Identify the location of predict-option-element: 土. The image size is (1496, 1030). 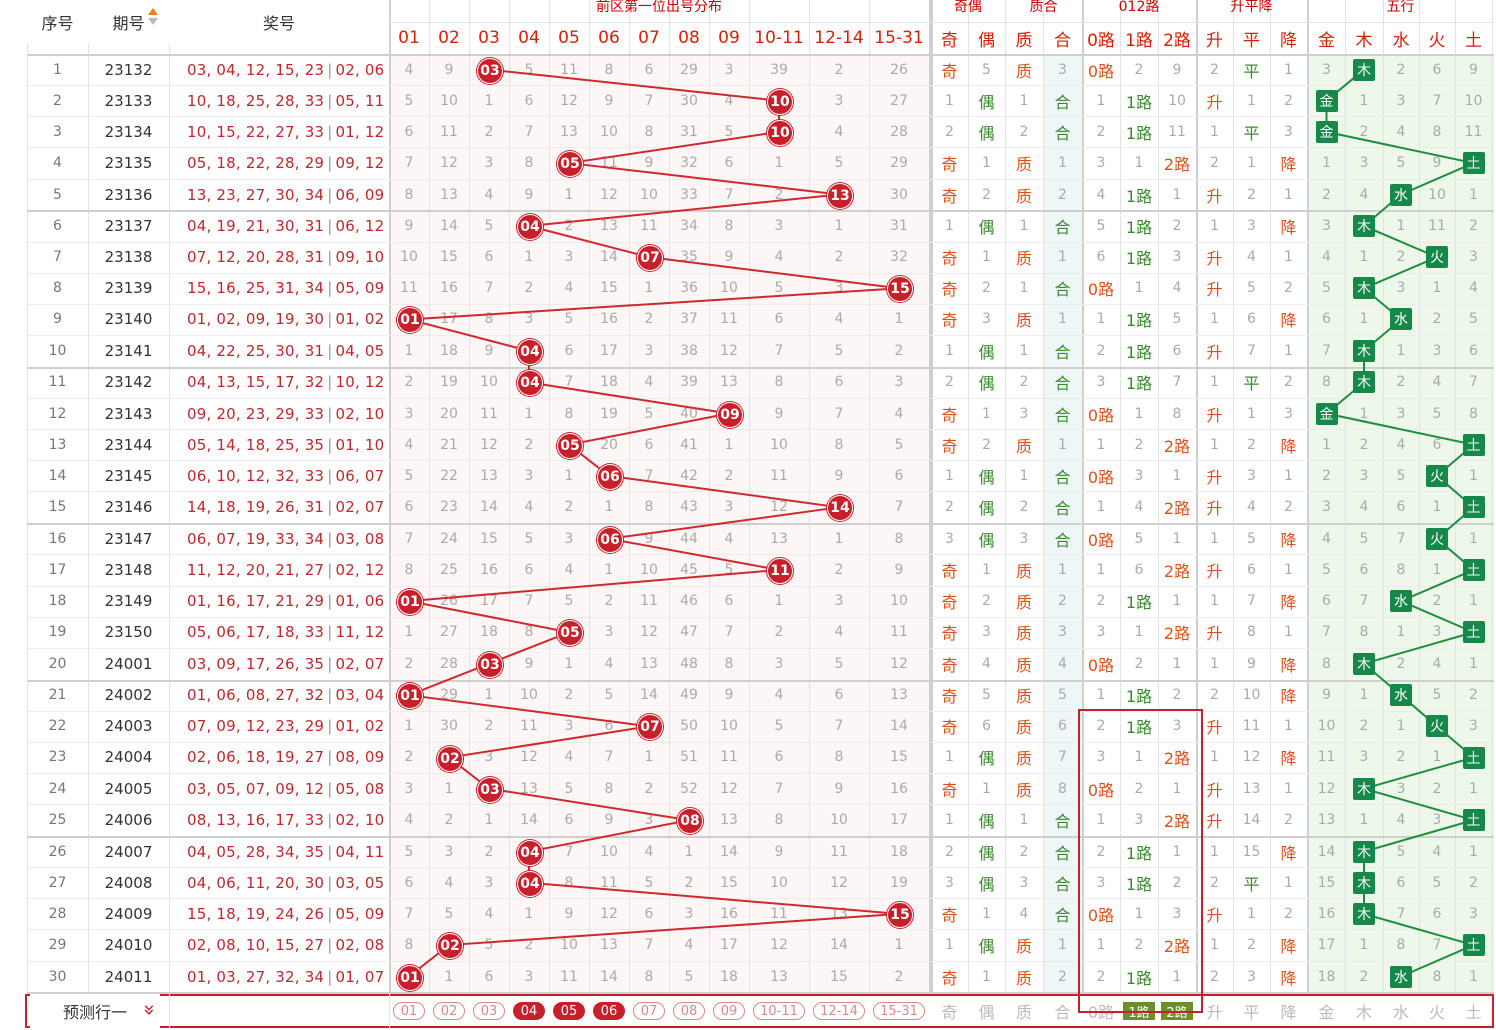
(1473, 1012).